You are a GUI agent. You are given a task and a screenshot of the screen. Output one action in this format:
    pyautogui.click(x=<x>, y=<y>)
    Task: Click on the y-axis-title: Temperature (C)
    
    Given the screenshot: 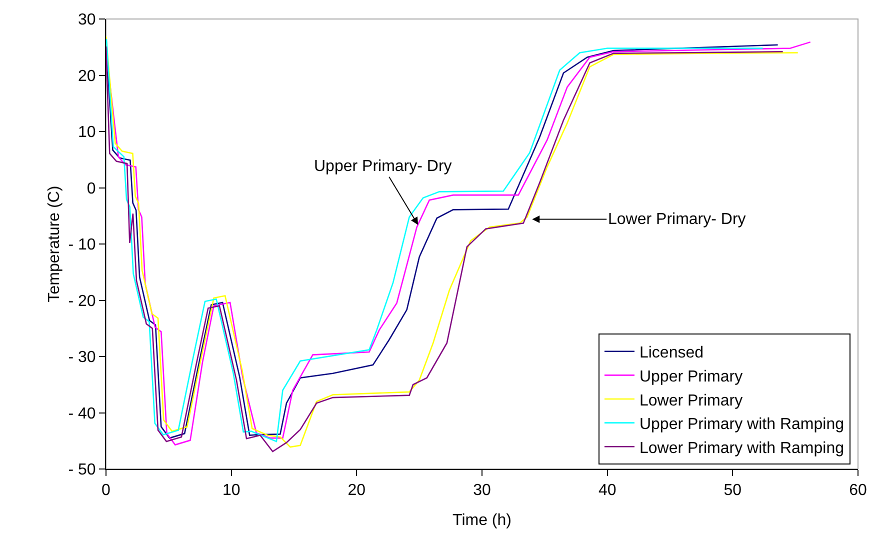 What is the action you would take?
    pyautogui.click(x=55, y=244)
    